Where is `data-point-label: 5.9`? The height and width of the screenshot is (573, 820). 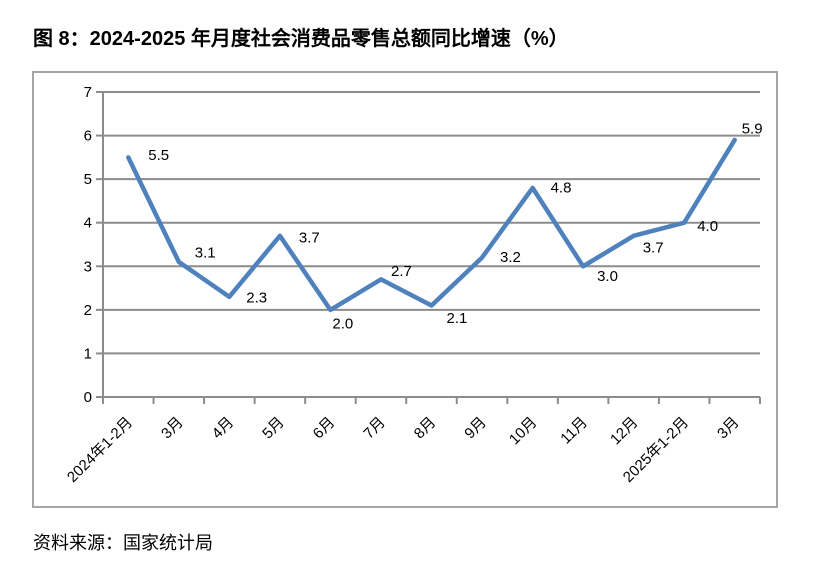 data-point-label: 5.9 is located at coordinates (752, 128).